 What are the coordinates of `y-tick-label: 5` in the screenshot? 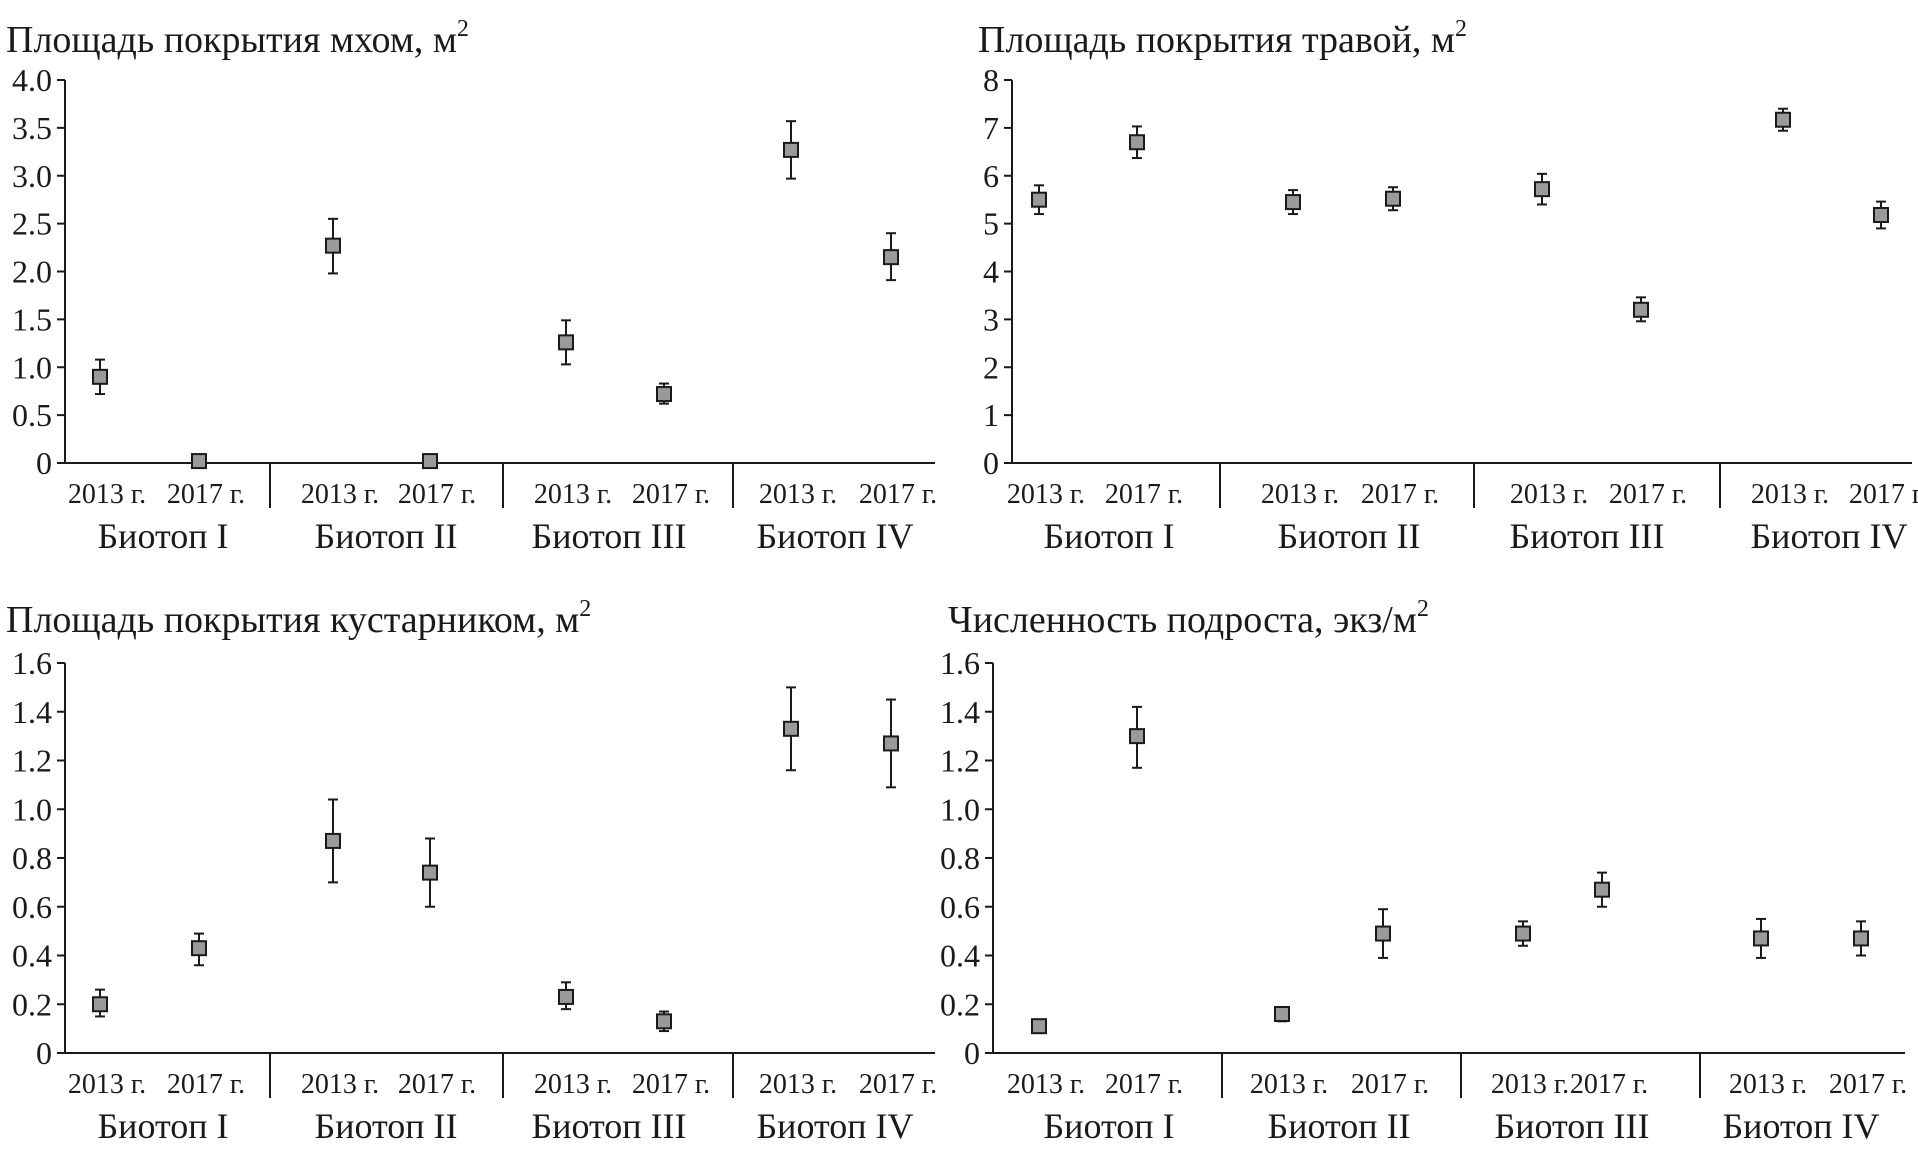 It's located at (991, 224).